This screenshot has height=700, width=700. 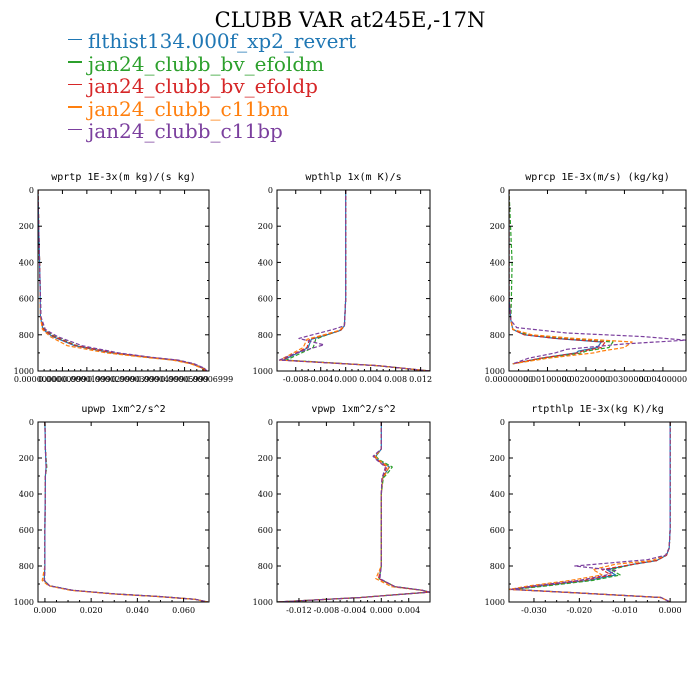 I want to click on panel-title: wprcp 1E-3x(m/s) (kg/kg), so click(x=597, y=177).